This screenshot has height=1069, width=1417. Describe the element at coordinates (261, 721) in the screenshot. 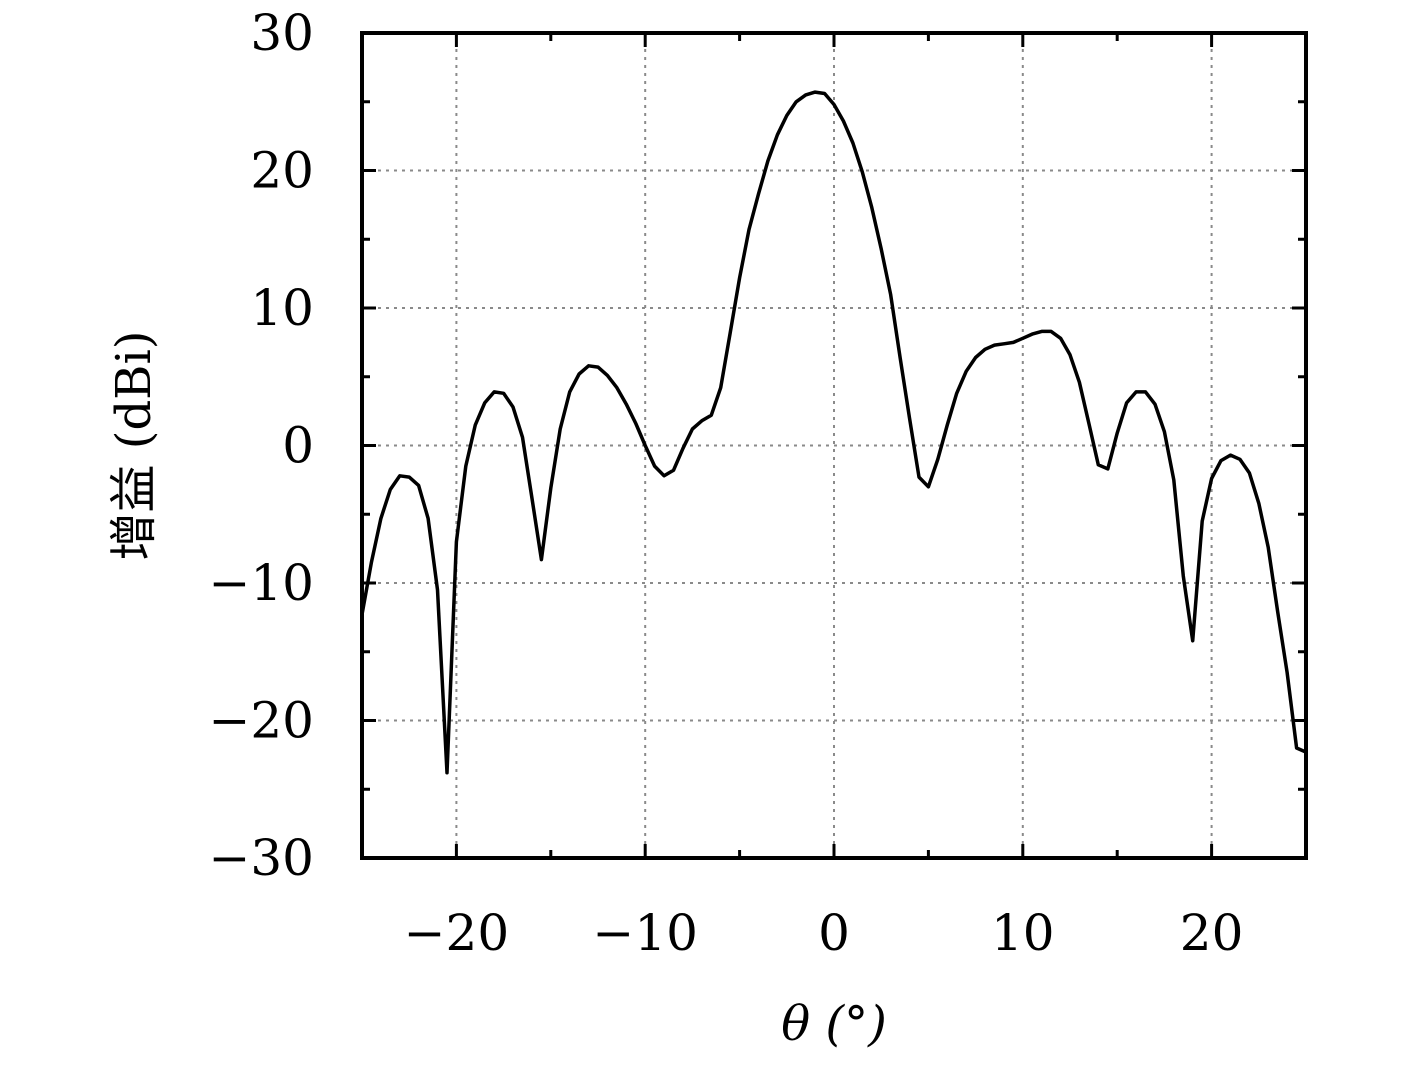

I see `y-tick-label: −20` at that location.